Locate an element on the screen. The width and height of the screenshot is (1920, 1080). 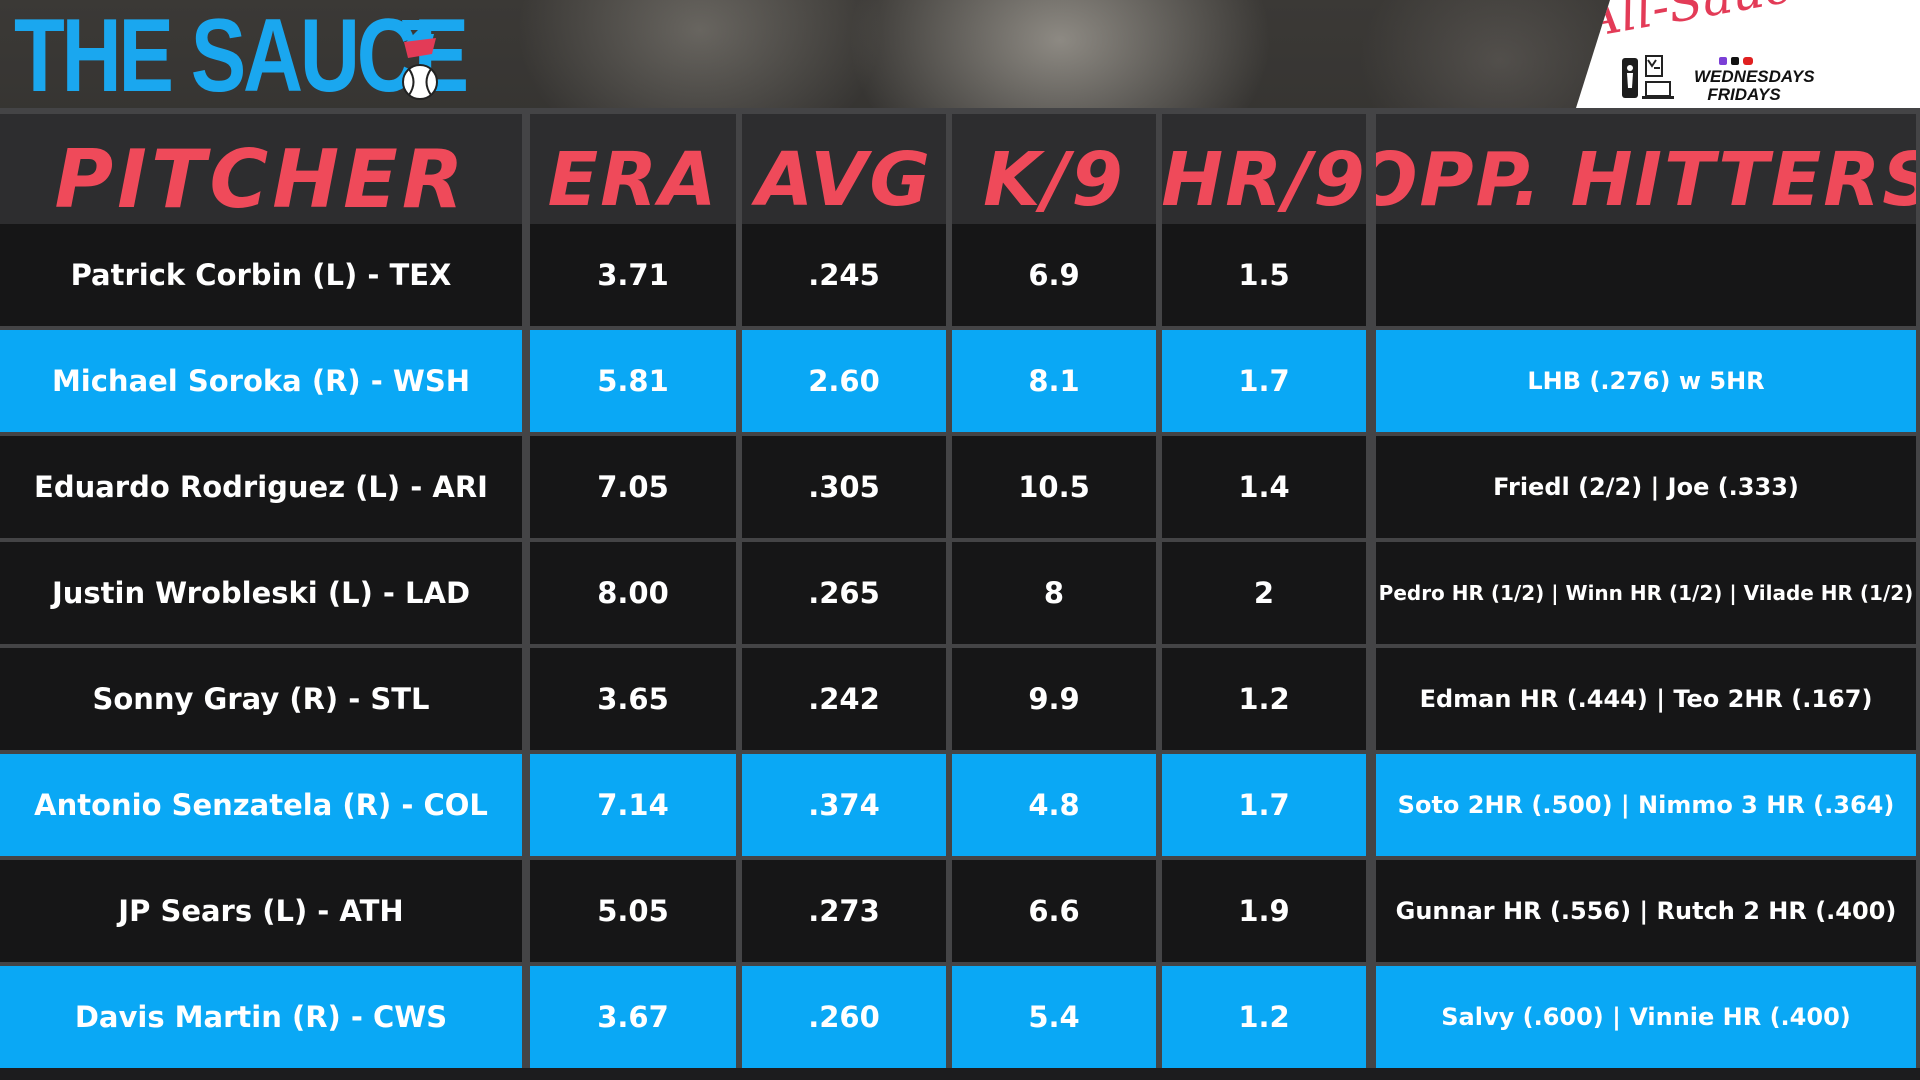
cell-avg: .245 is located at coordinates (844, 275).